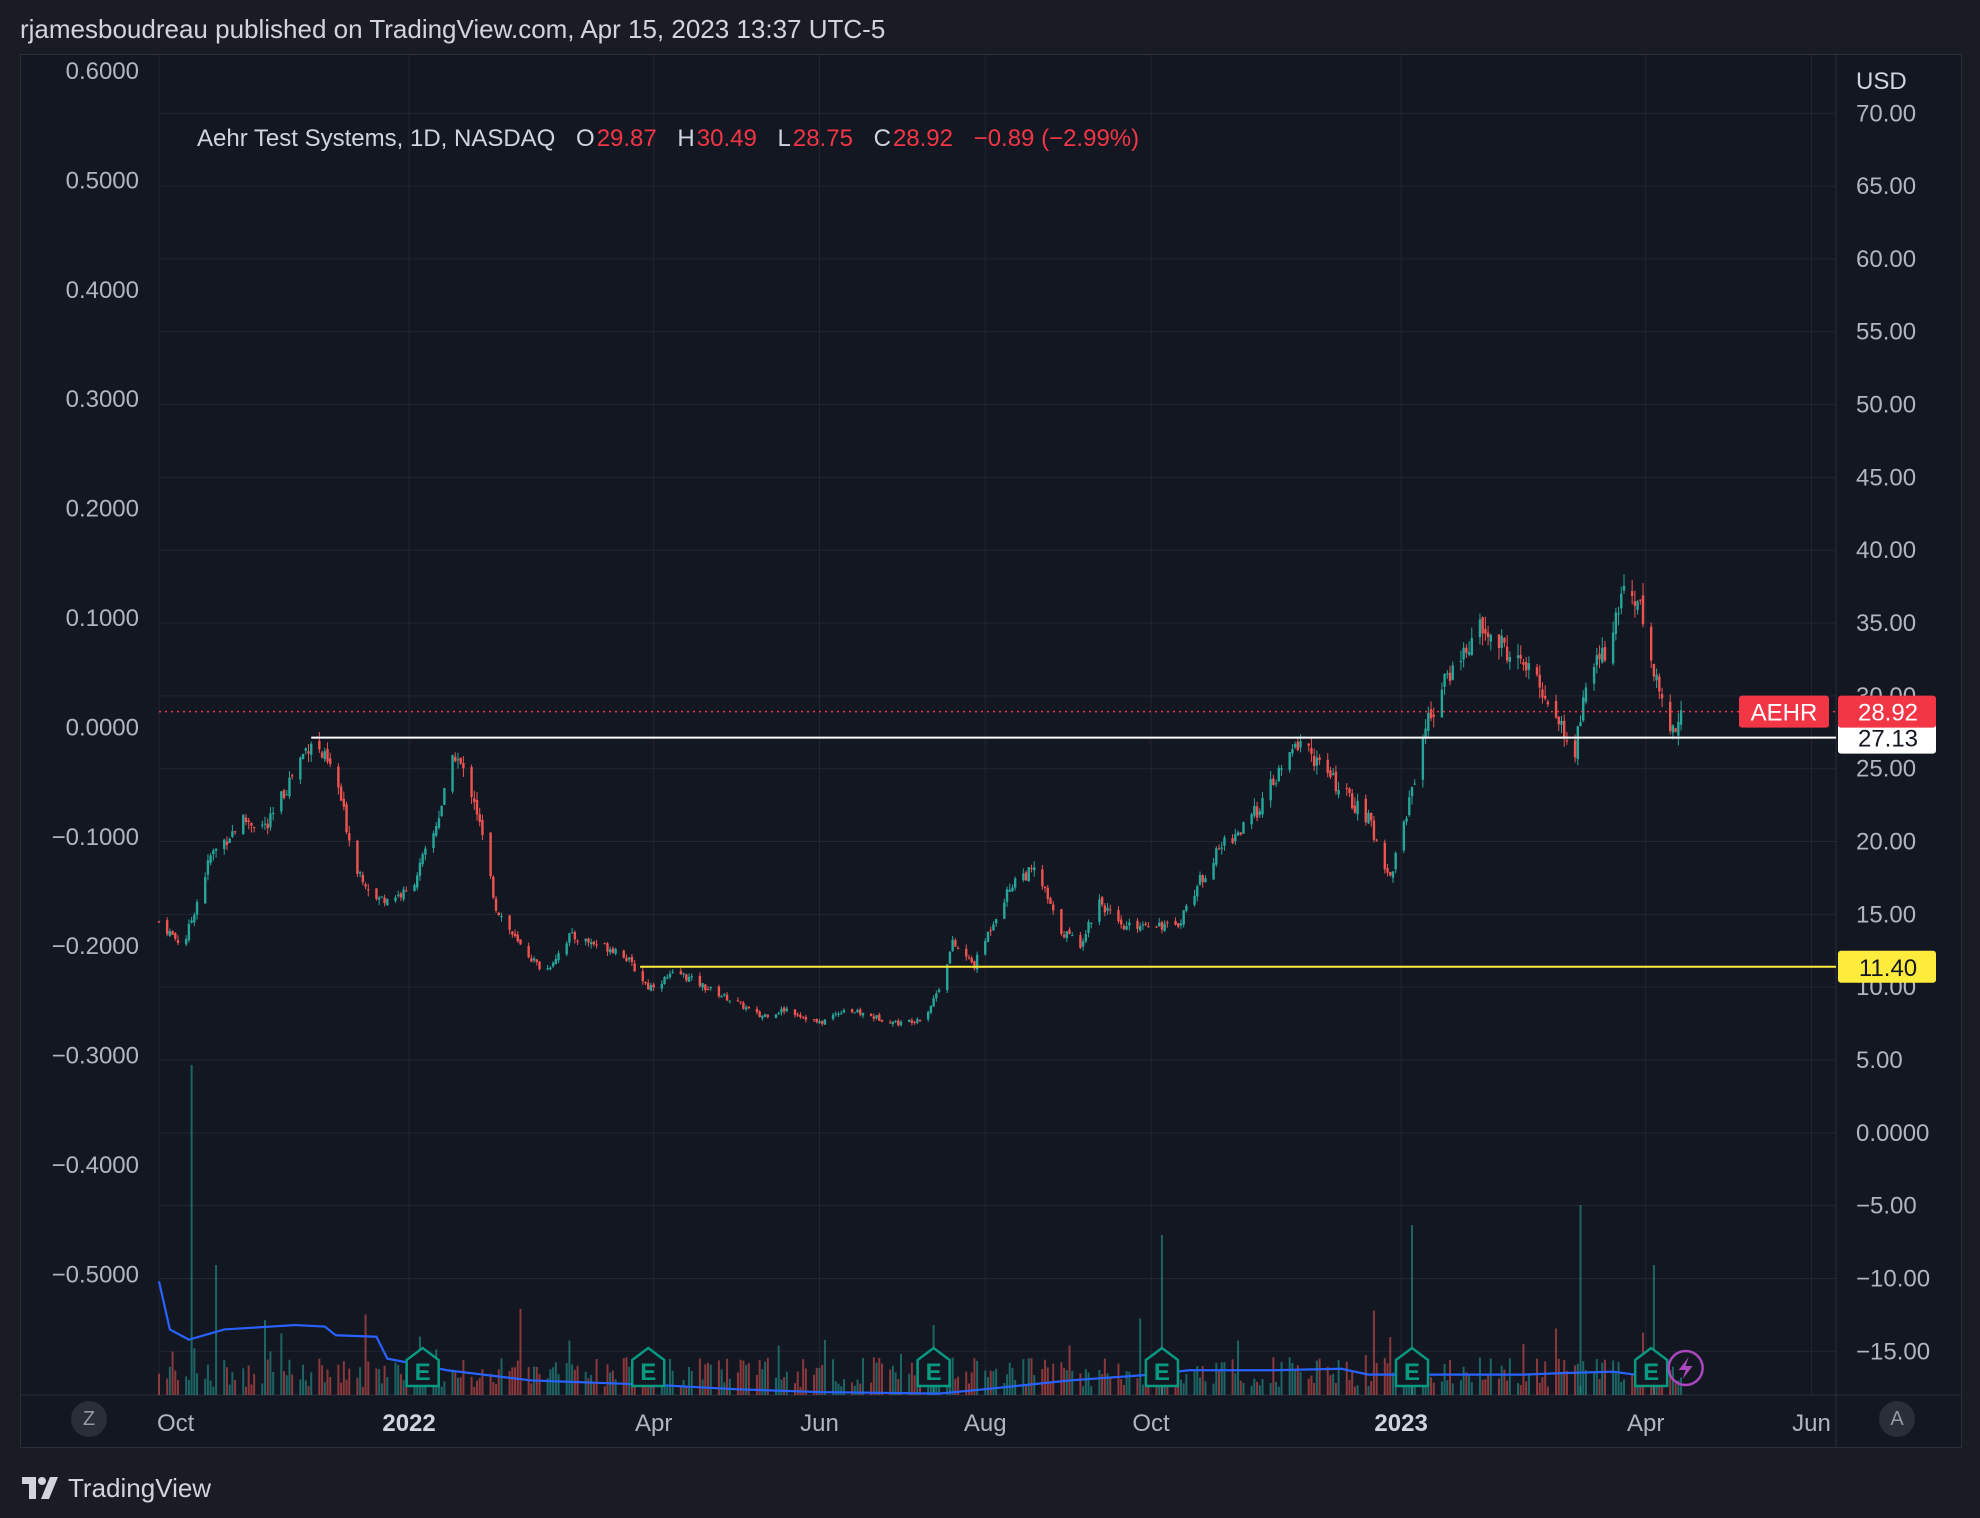  Describe the element at coordinates (1886, 1206) in the screenshot. I see `right-axis-tick-label: −5.00` at that location.